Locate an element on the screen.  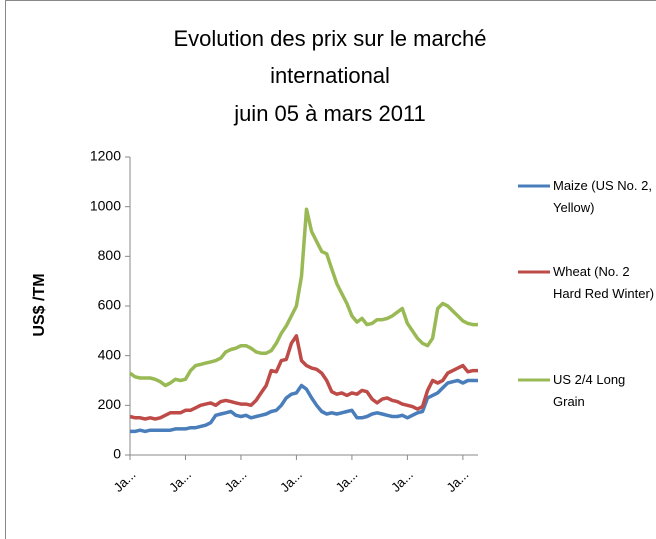
y-tick-label: 1000 is located at coordinates (105, 205).